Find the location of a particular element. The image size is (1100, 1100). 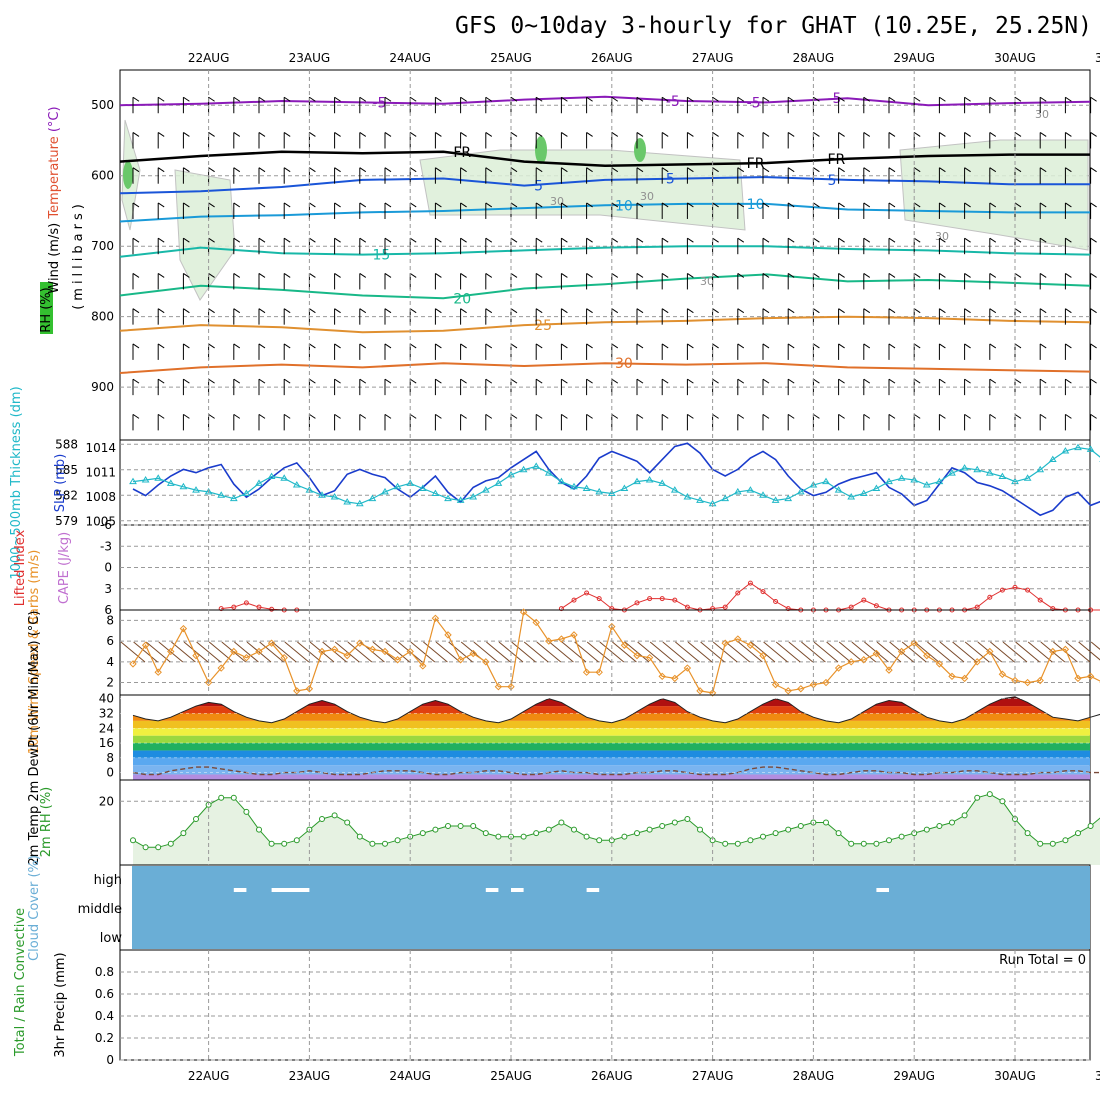

precip-frame is located at coordinates (605, 1005).